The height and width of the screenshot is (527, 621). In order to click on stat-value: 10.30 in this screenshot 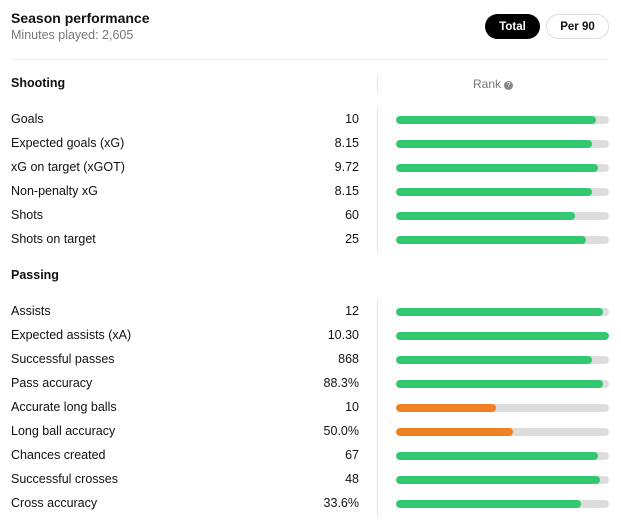, I will do `click(343, 335)`.